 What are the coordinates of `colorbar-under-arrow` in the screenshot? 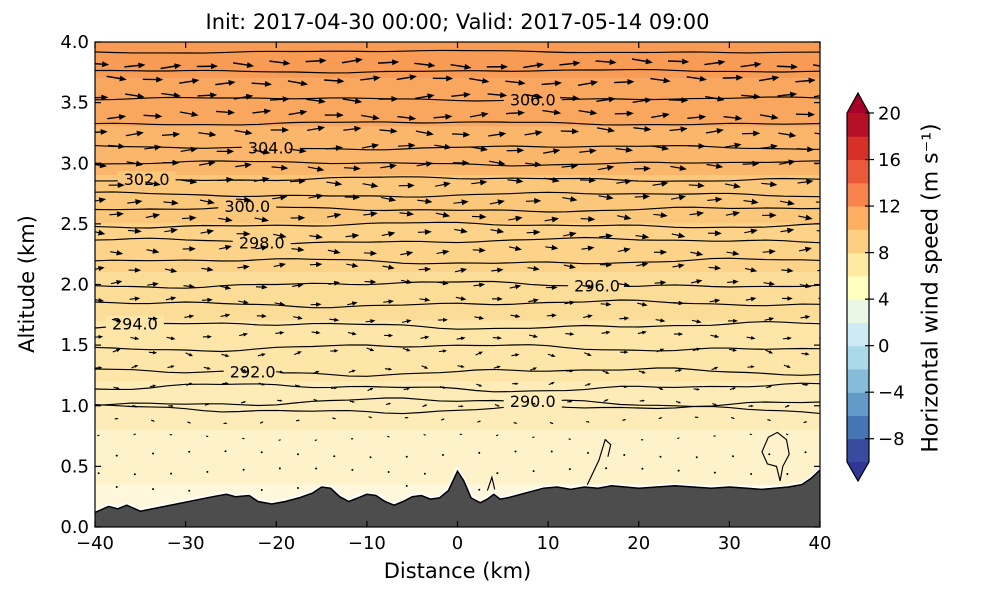 It's located at (858, 471).